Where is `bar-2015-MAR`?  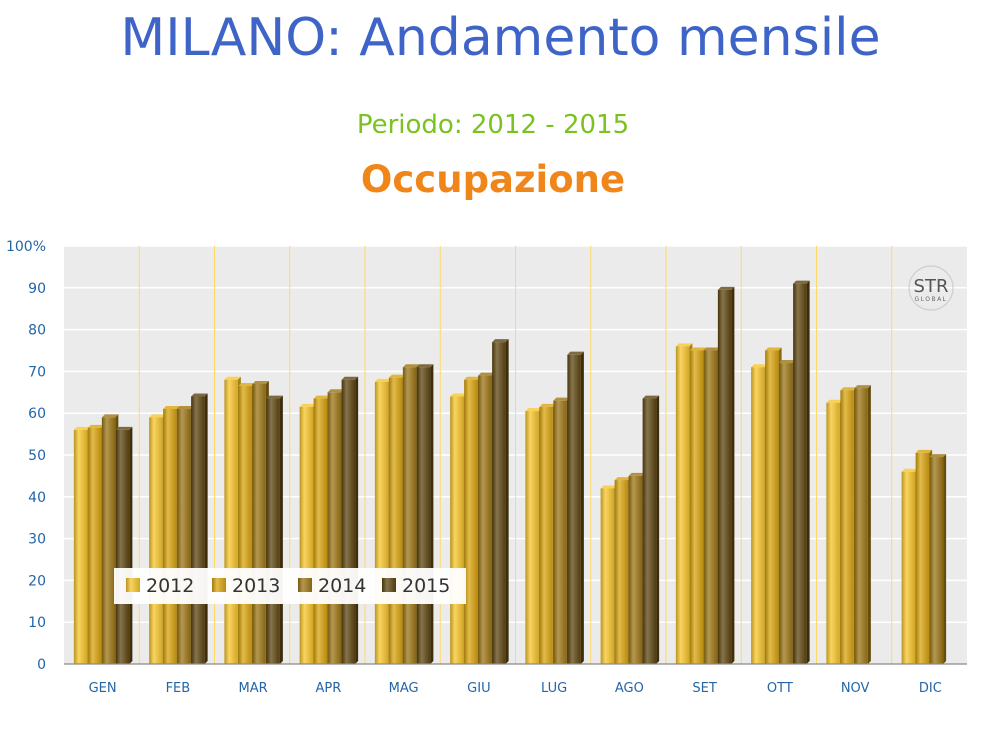 bar-2015-MAR is located at coordinates (274, 529).